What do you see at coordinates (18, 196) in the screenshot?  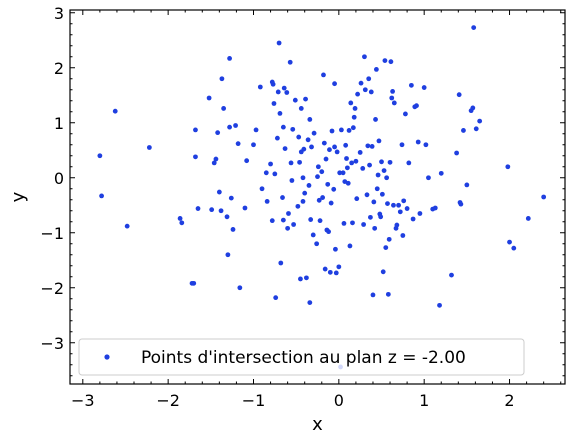 I see `y-axis-title: y` at bounding box center [18, 196].